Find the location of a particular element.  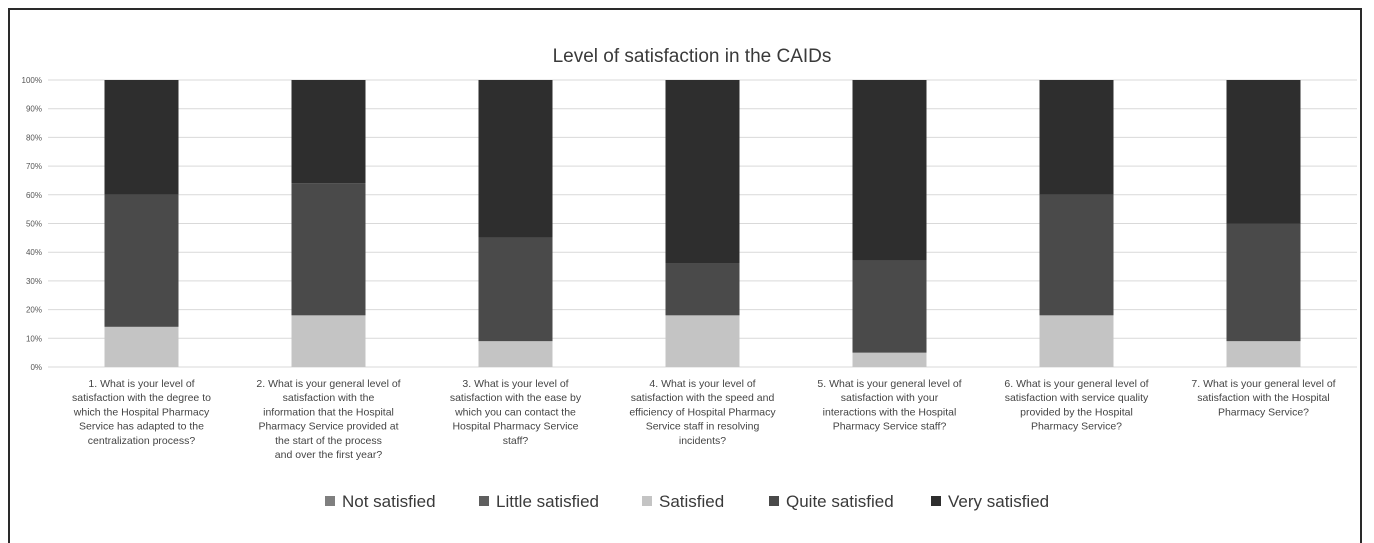

y-tick-label: 90% is located at coordinates (34, 109).